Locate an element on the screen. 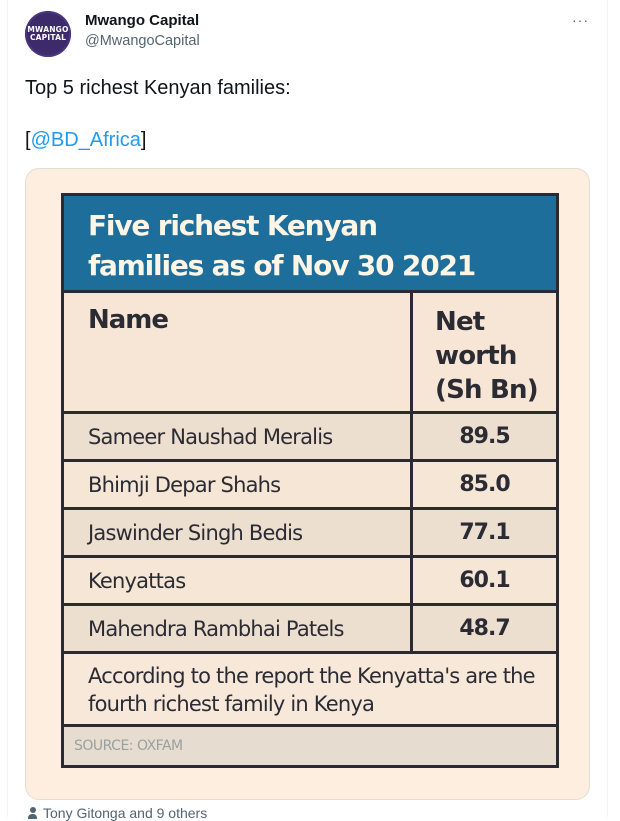 The height and width of the screenshot is (821, 620). author-name: Mwango Capital is located at coordinates (142, 20).